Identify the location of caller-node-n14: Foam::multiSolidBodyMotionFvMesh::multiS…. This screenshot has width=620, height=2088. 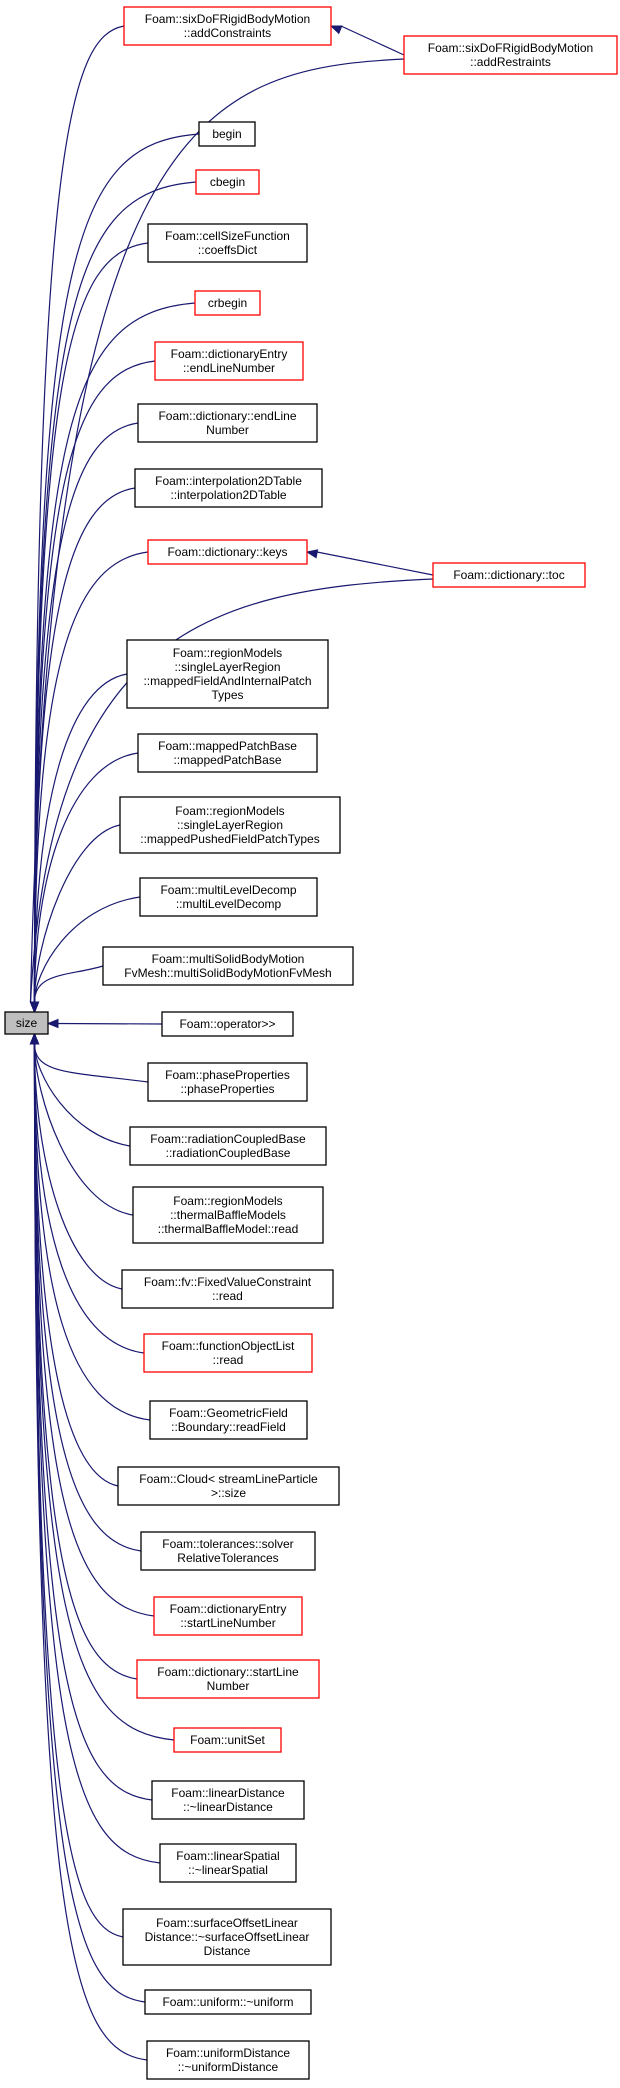
(228, 966).